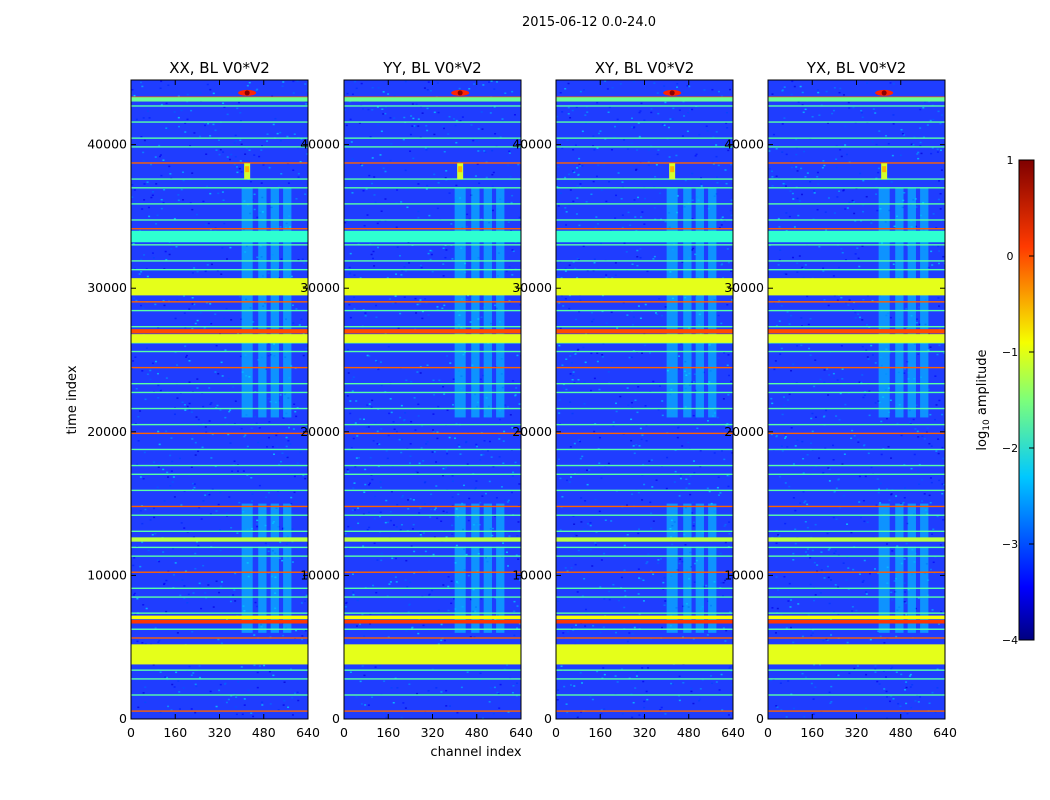 The image size is (1050, 800). Describe the element at coordinates (532, 431) in the screenshot. I see `y-tick-label: 20000` at that location.